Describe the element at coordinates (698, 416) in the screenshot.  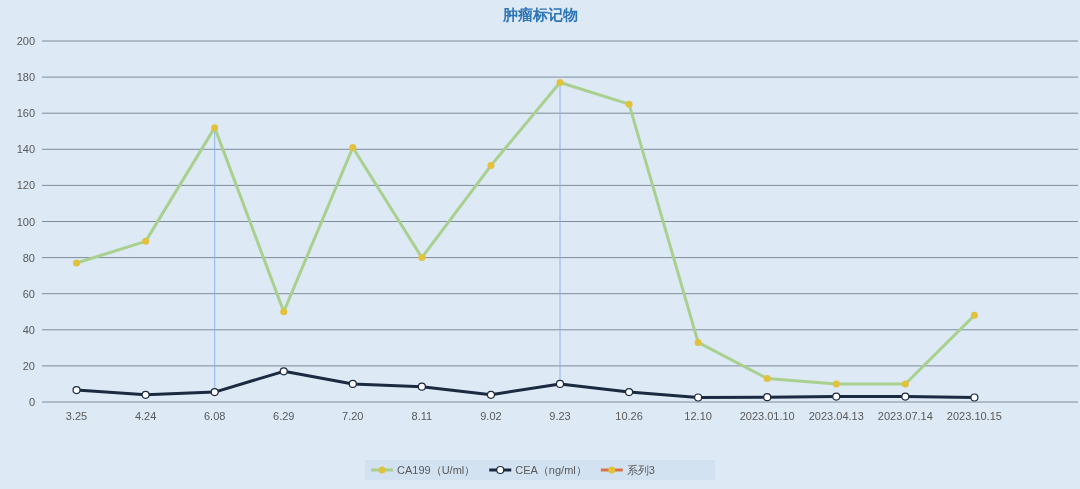
I see `x-tick-label: 12.10` at that location.